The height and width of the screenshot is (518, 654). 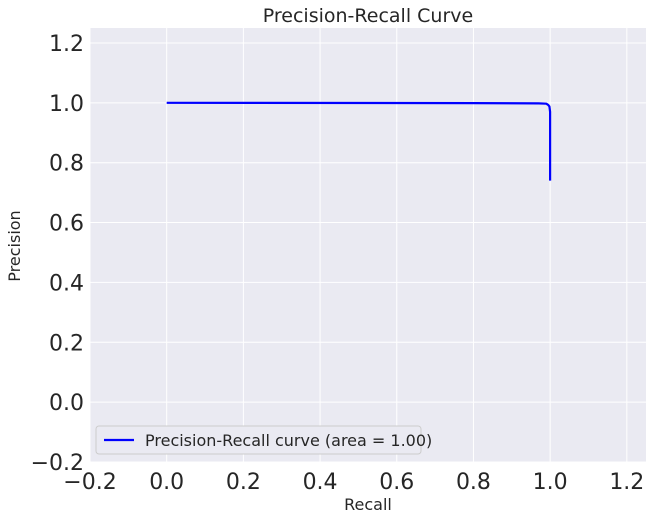 What do you see at coordinates (320, 482) in the screenshot?
I see `x-tick-label: 0.4` at bounding box center [320, 482].